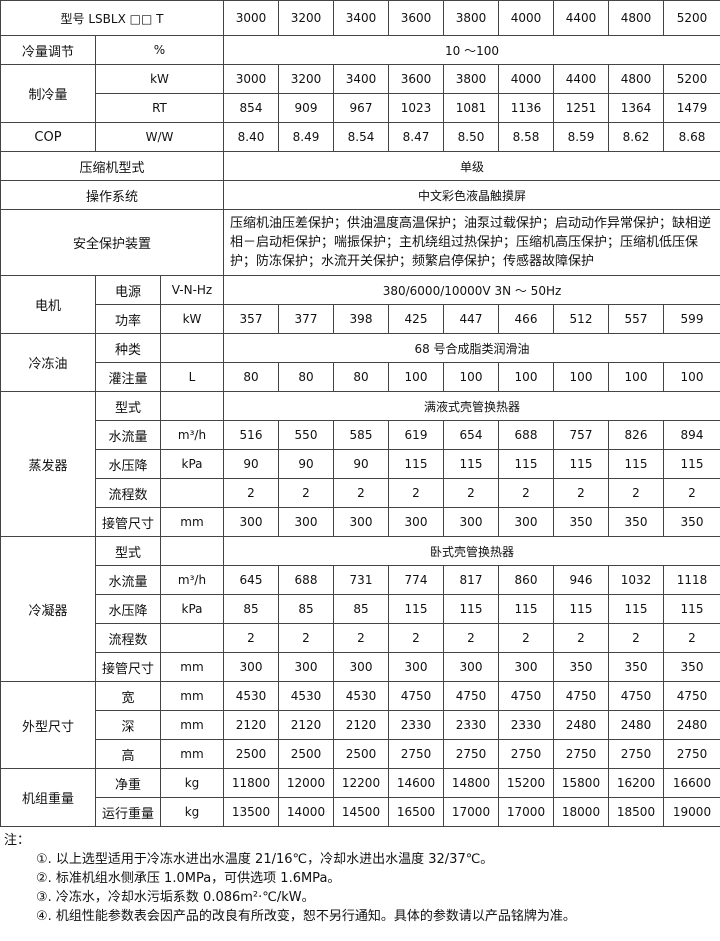 The height and width of the screenshot is (941, 720). I want to click on value-cell: 1023, so click(416, 108).